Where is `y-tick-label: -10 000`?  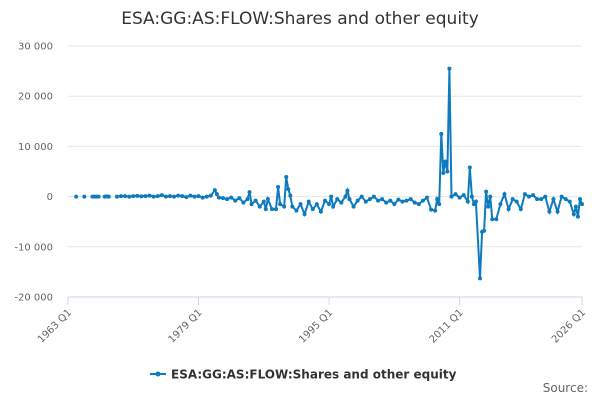 y-tick-label: -10 000 is located at coordinates (33, 247).